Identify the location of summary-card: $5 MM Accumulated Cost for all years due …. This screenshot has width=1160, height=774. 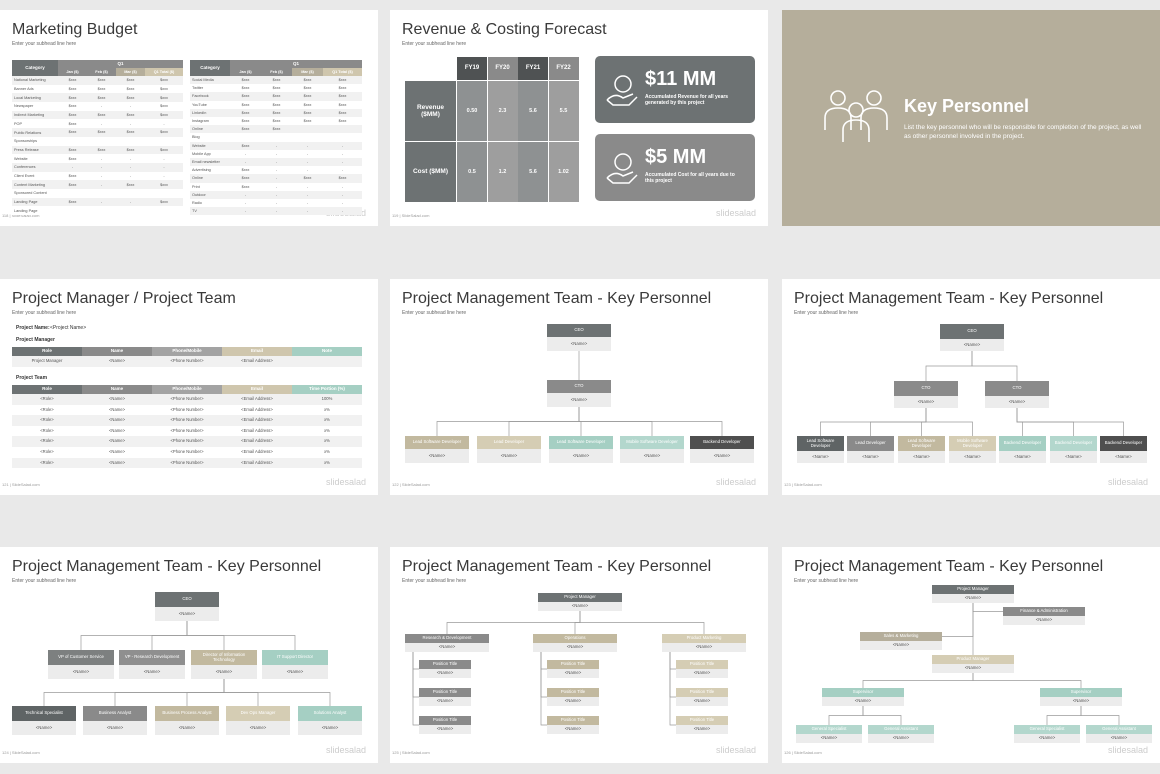
(675, 167).